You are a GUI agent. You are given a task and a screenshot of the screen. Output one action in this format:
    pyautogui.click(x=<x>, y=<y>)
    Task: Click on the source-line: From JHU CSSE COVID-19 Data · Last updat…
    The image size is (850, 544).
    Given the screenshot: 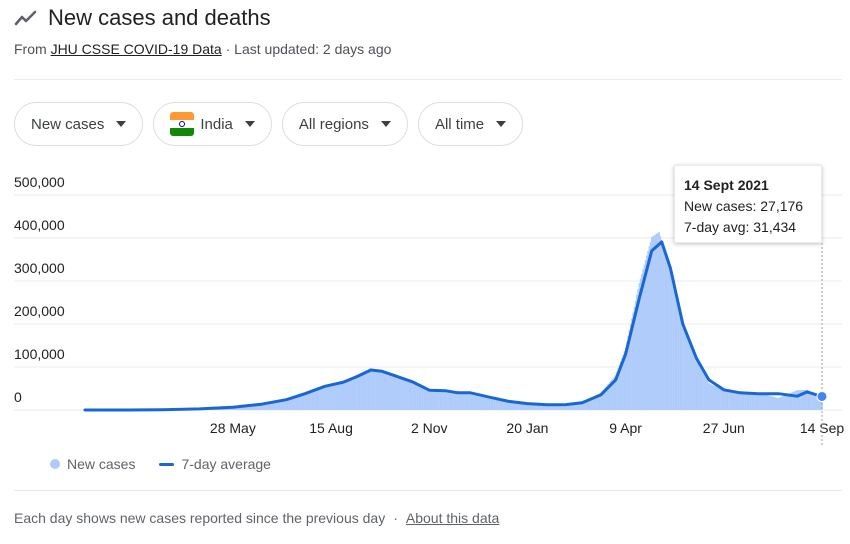 What is the action you would take?
    pyautogui.click(x=428, y=49)
    